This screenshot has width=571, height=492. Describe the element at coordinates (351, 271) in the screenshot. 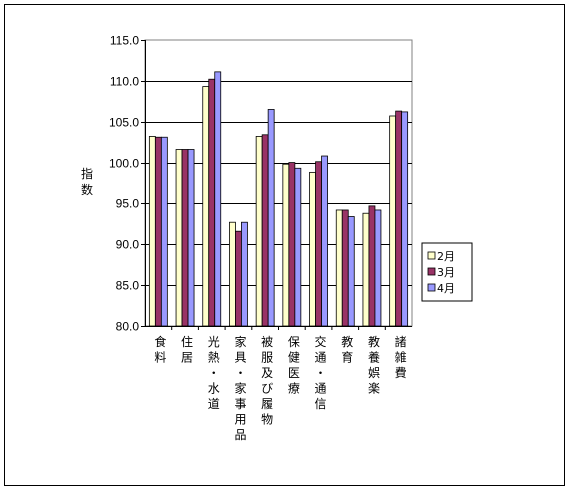

I see `bar-4月-教育` at that location.